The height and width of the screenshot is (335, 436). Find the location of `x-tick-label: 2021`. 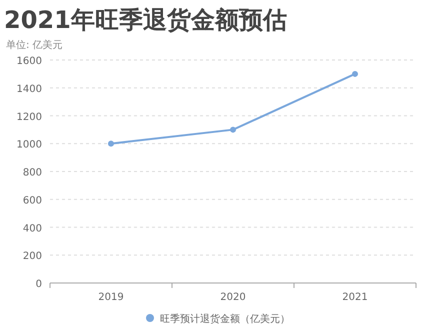

x-tick-label: 2021 is located at coordinates (355, 297).